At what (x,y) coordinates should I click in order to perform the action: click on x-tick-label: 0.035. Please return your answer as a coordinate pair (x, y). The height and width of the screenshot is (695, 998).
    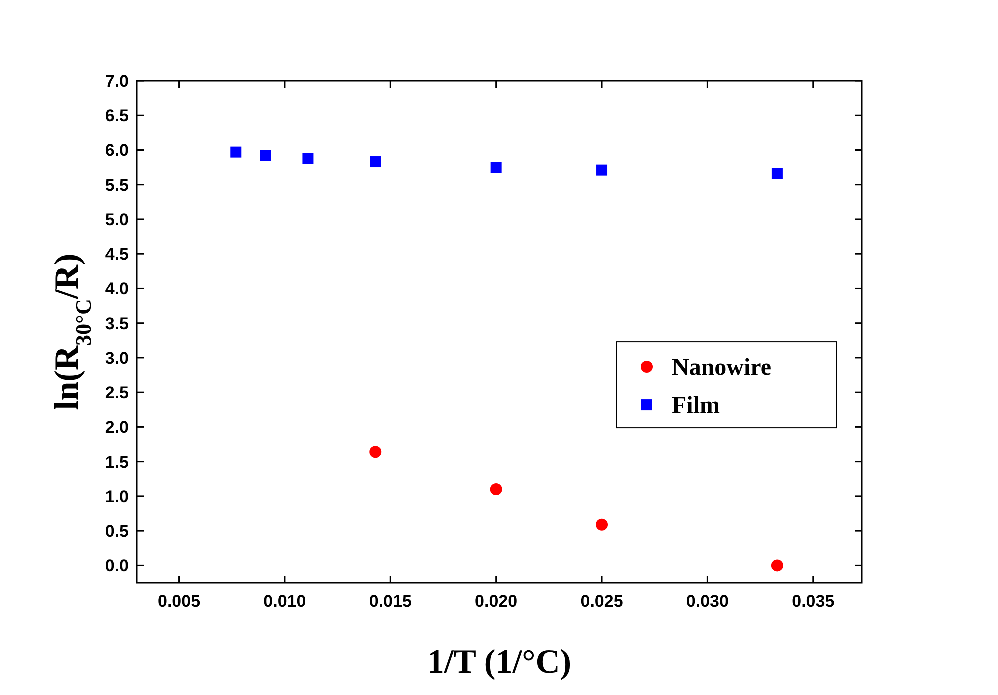
    Looking at the image, I should click on (813, 601).